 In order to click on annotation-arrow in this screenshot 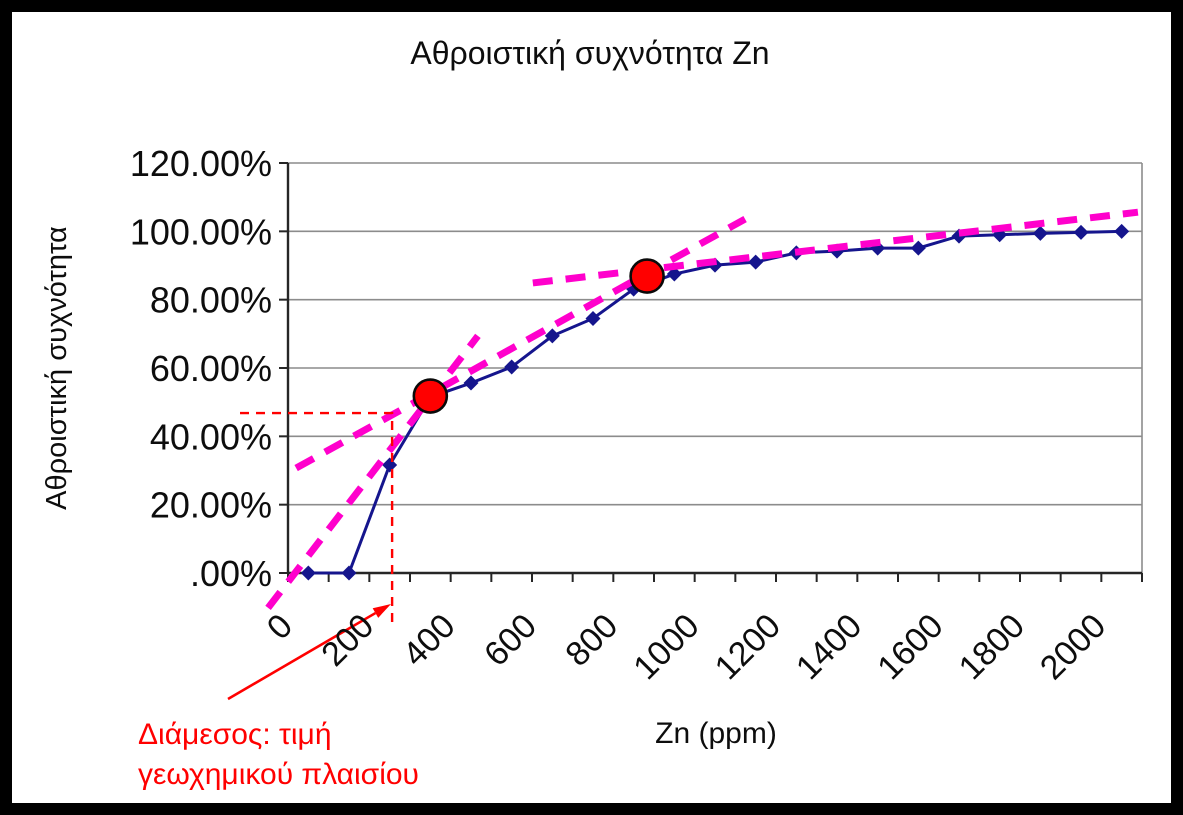, I will do `click(309, 652)`.